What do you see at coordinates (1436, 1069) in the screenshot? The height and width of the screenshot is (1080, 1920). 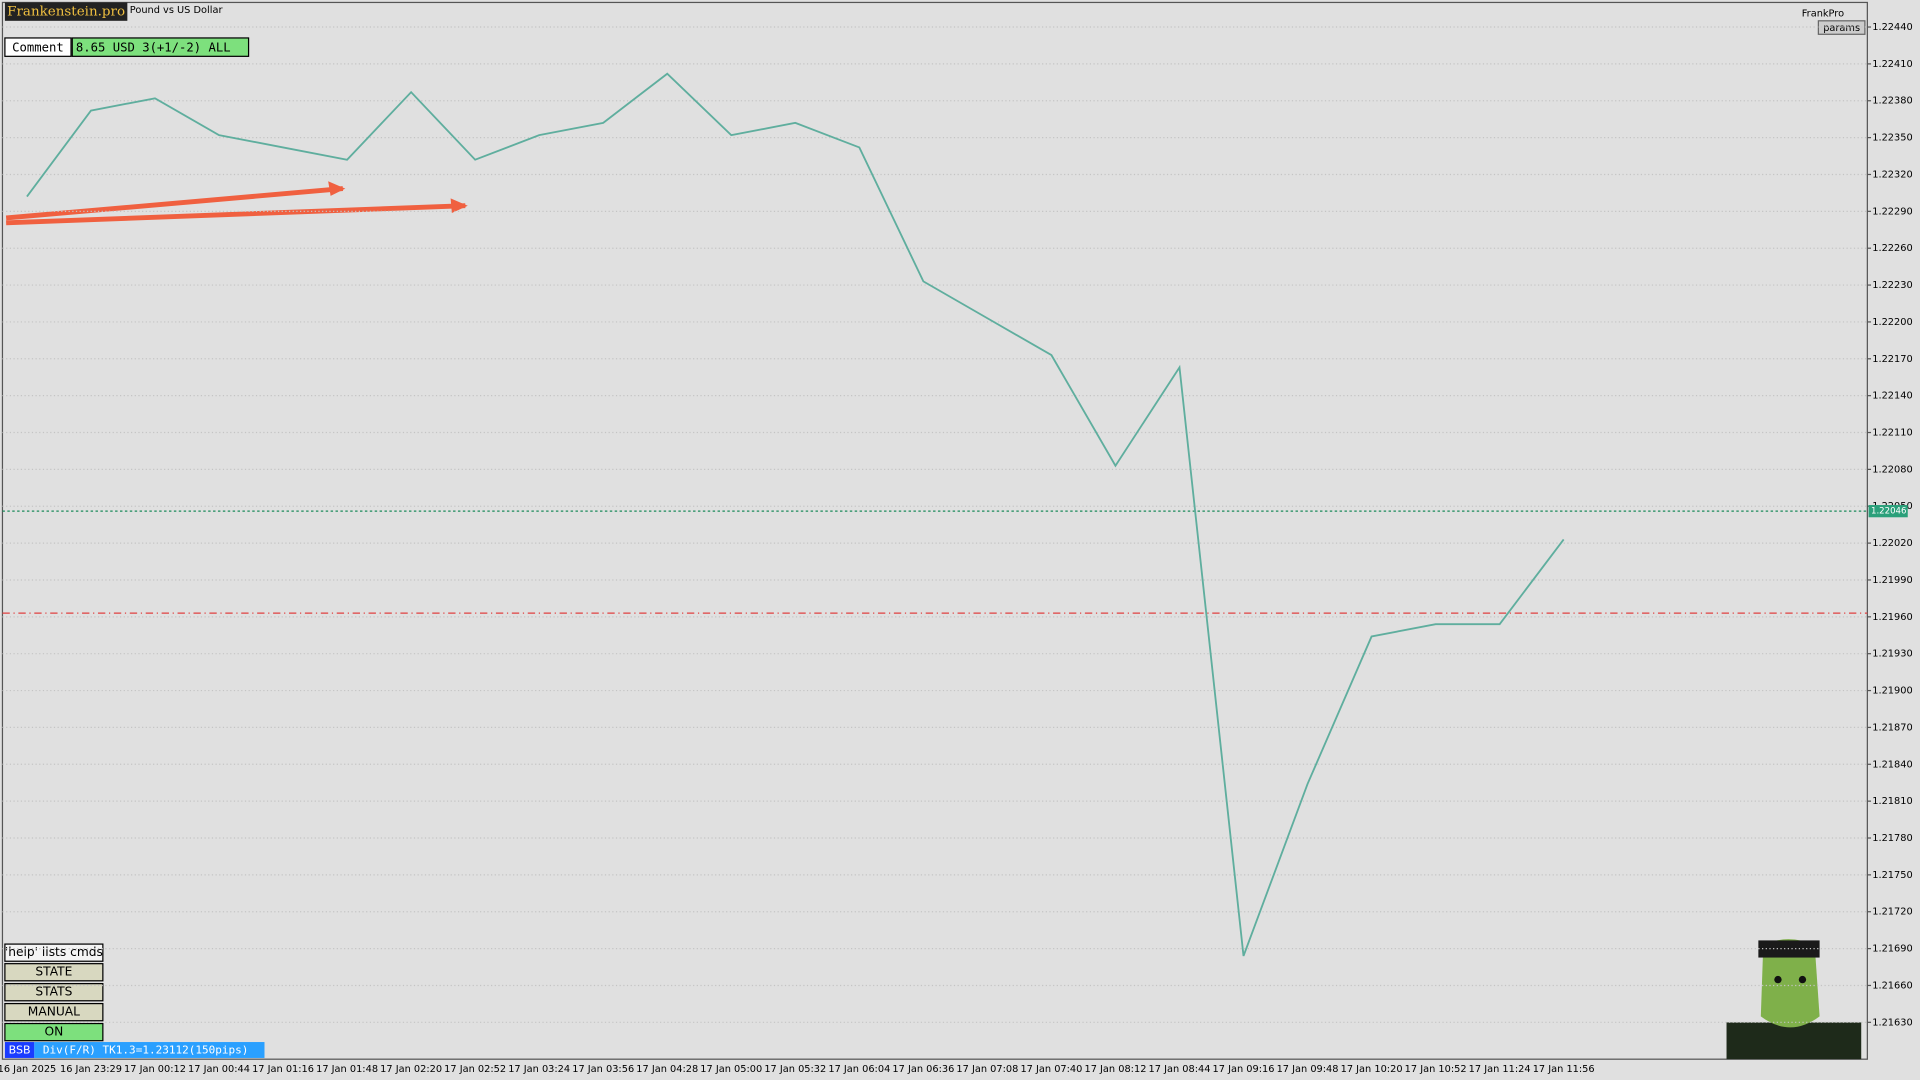 I see `x-tick-label: 17 Jan 10:52` at bounding box center [1436, 1069].